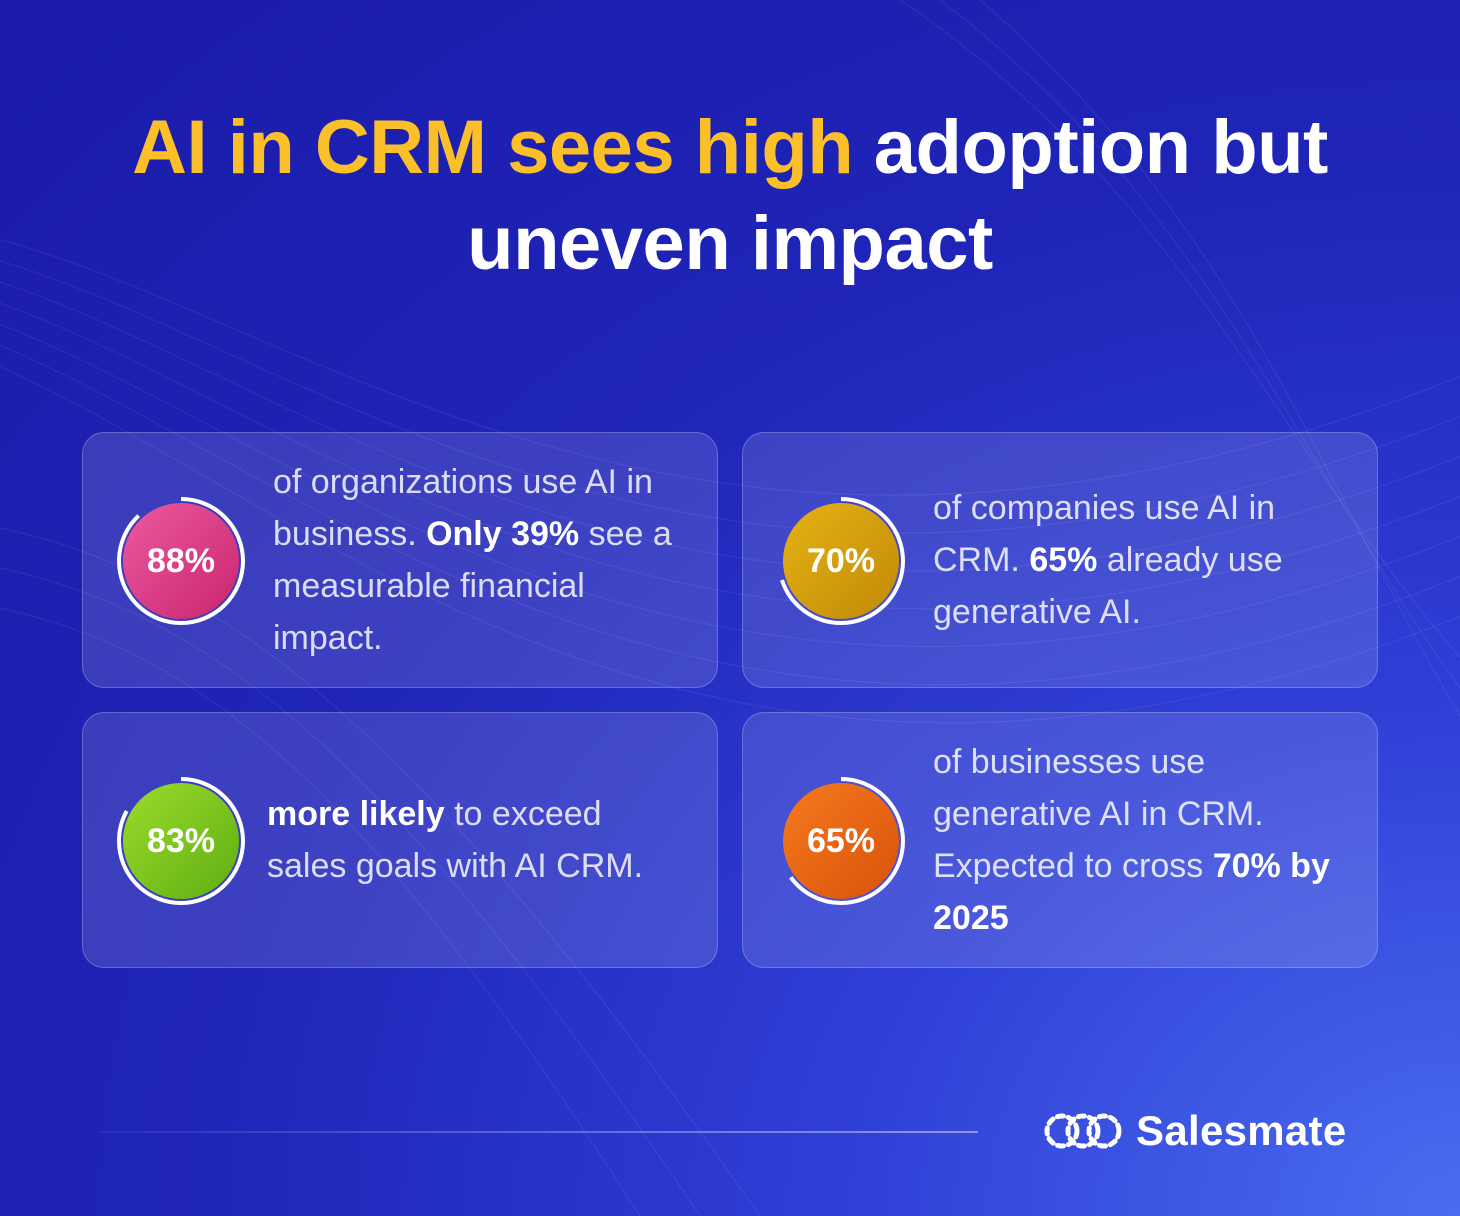 The height and width of the screenshot is (1216, 1460). What do you see at coordinates (1104, 534) in the screenshot?
I see `stat-text-segment: of companies use AI in CRM.` at bounding box center [1104, 534].